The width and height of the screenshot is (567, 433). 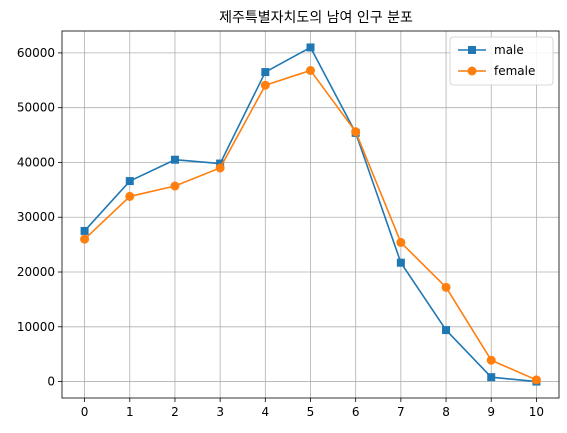 I want to click on x-tick-label: 6, so click(x=356, y=412).